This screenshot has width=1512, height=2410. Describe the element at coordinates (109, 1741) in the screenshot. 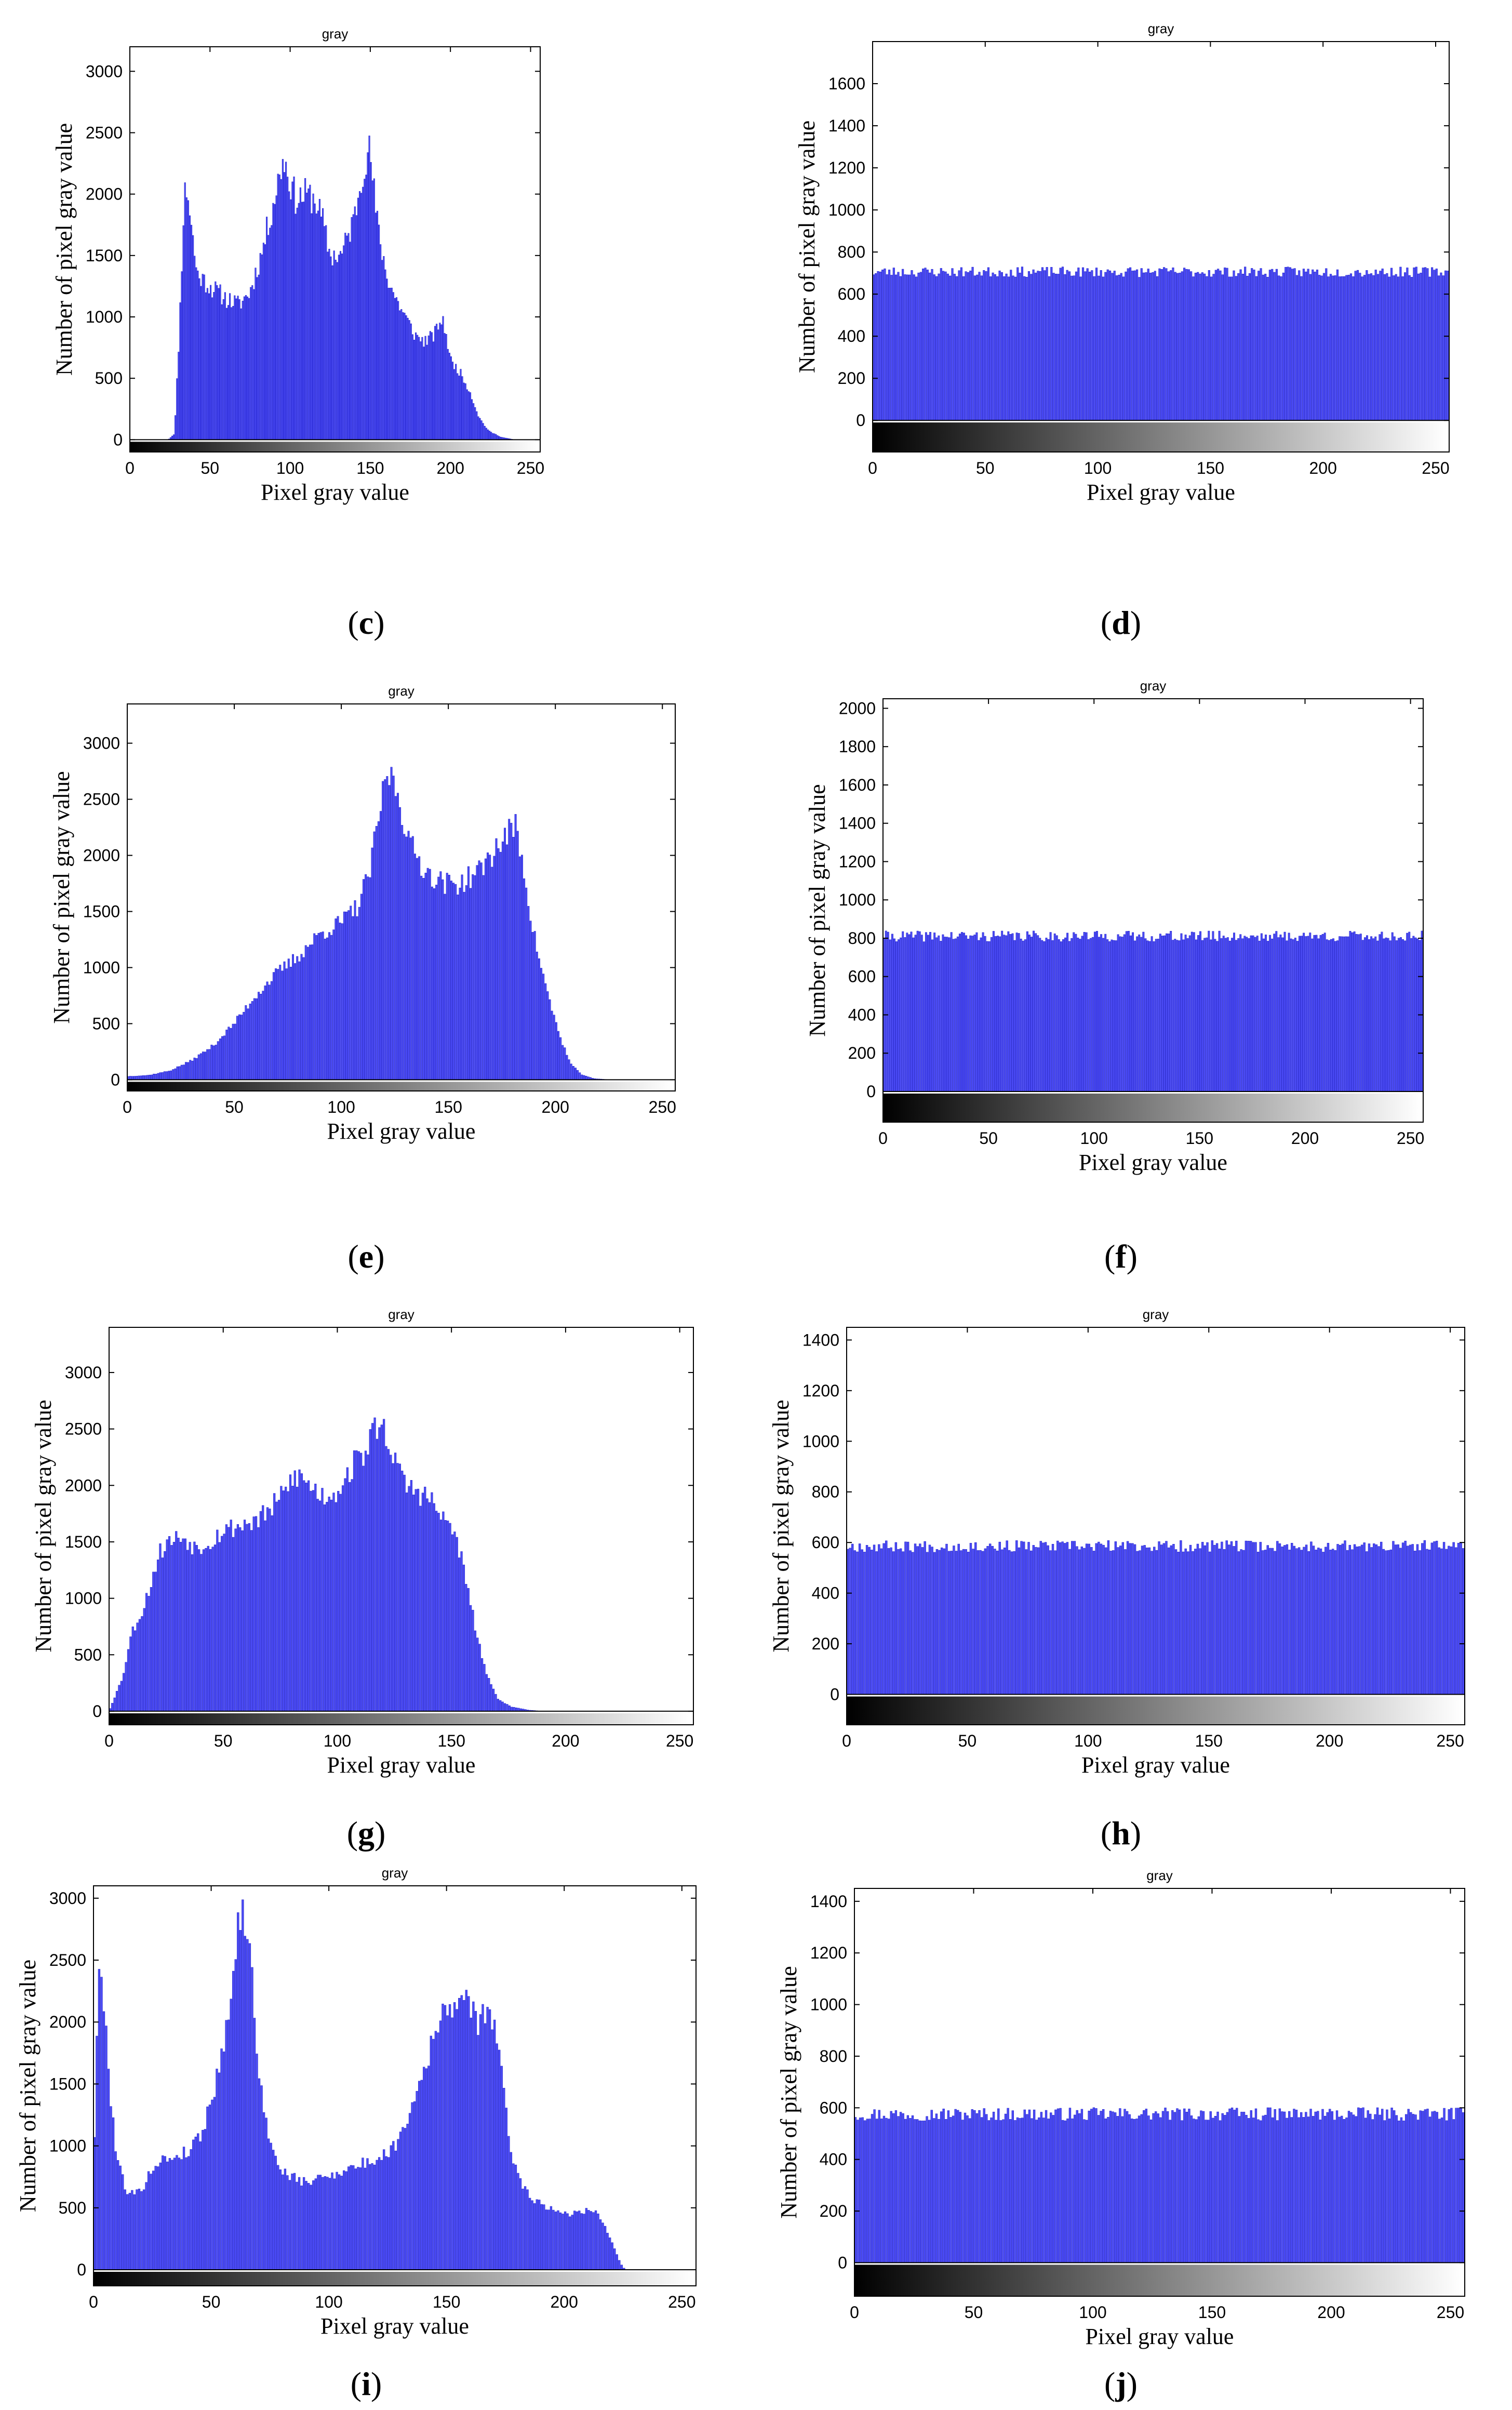

I see `xtick-label-g-0: 0` at that location.